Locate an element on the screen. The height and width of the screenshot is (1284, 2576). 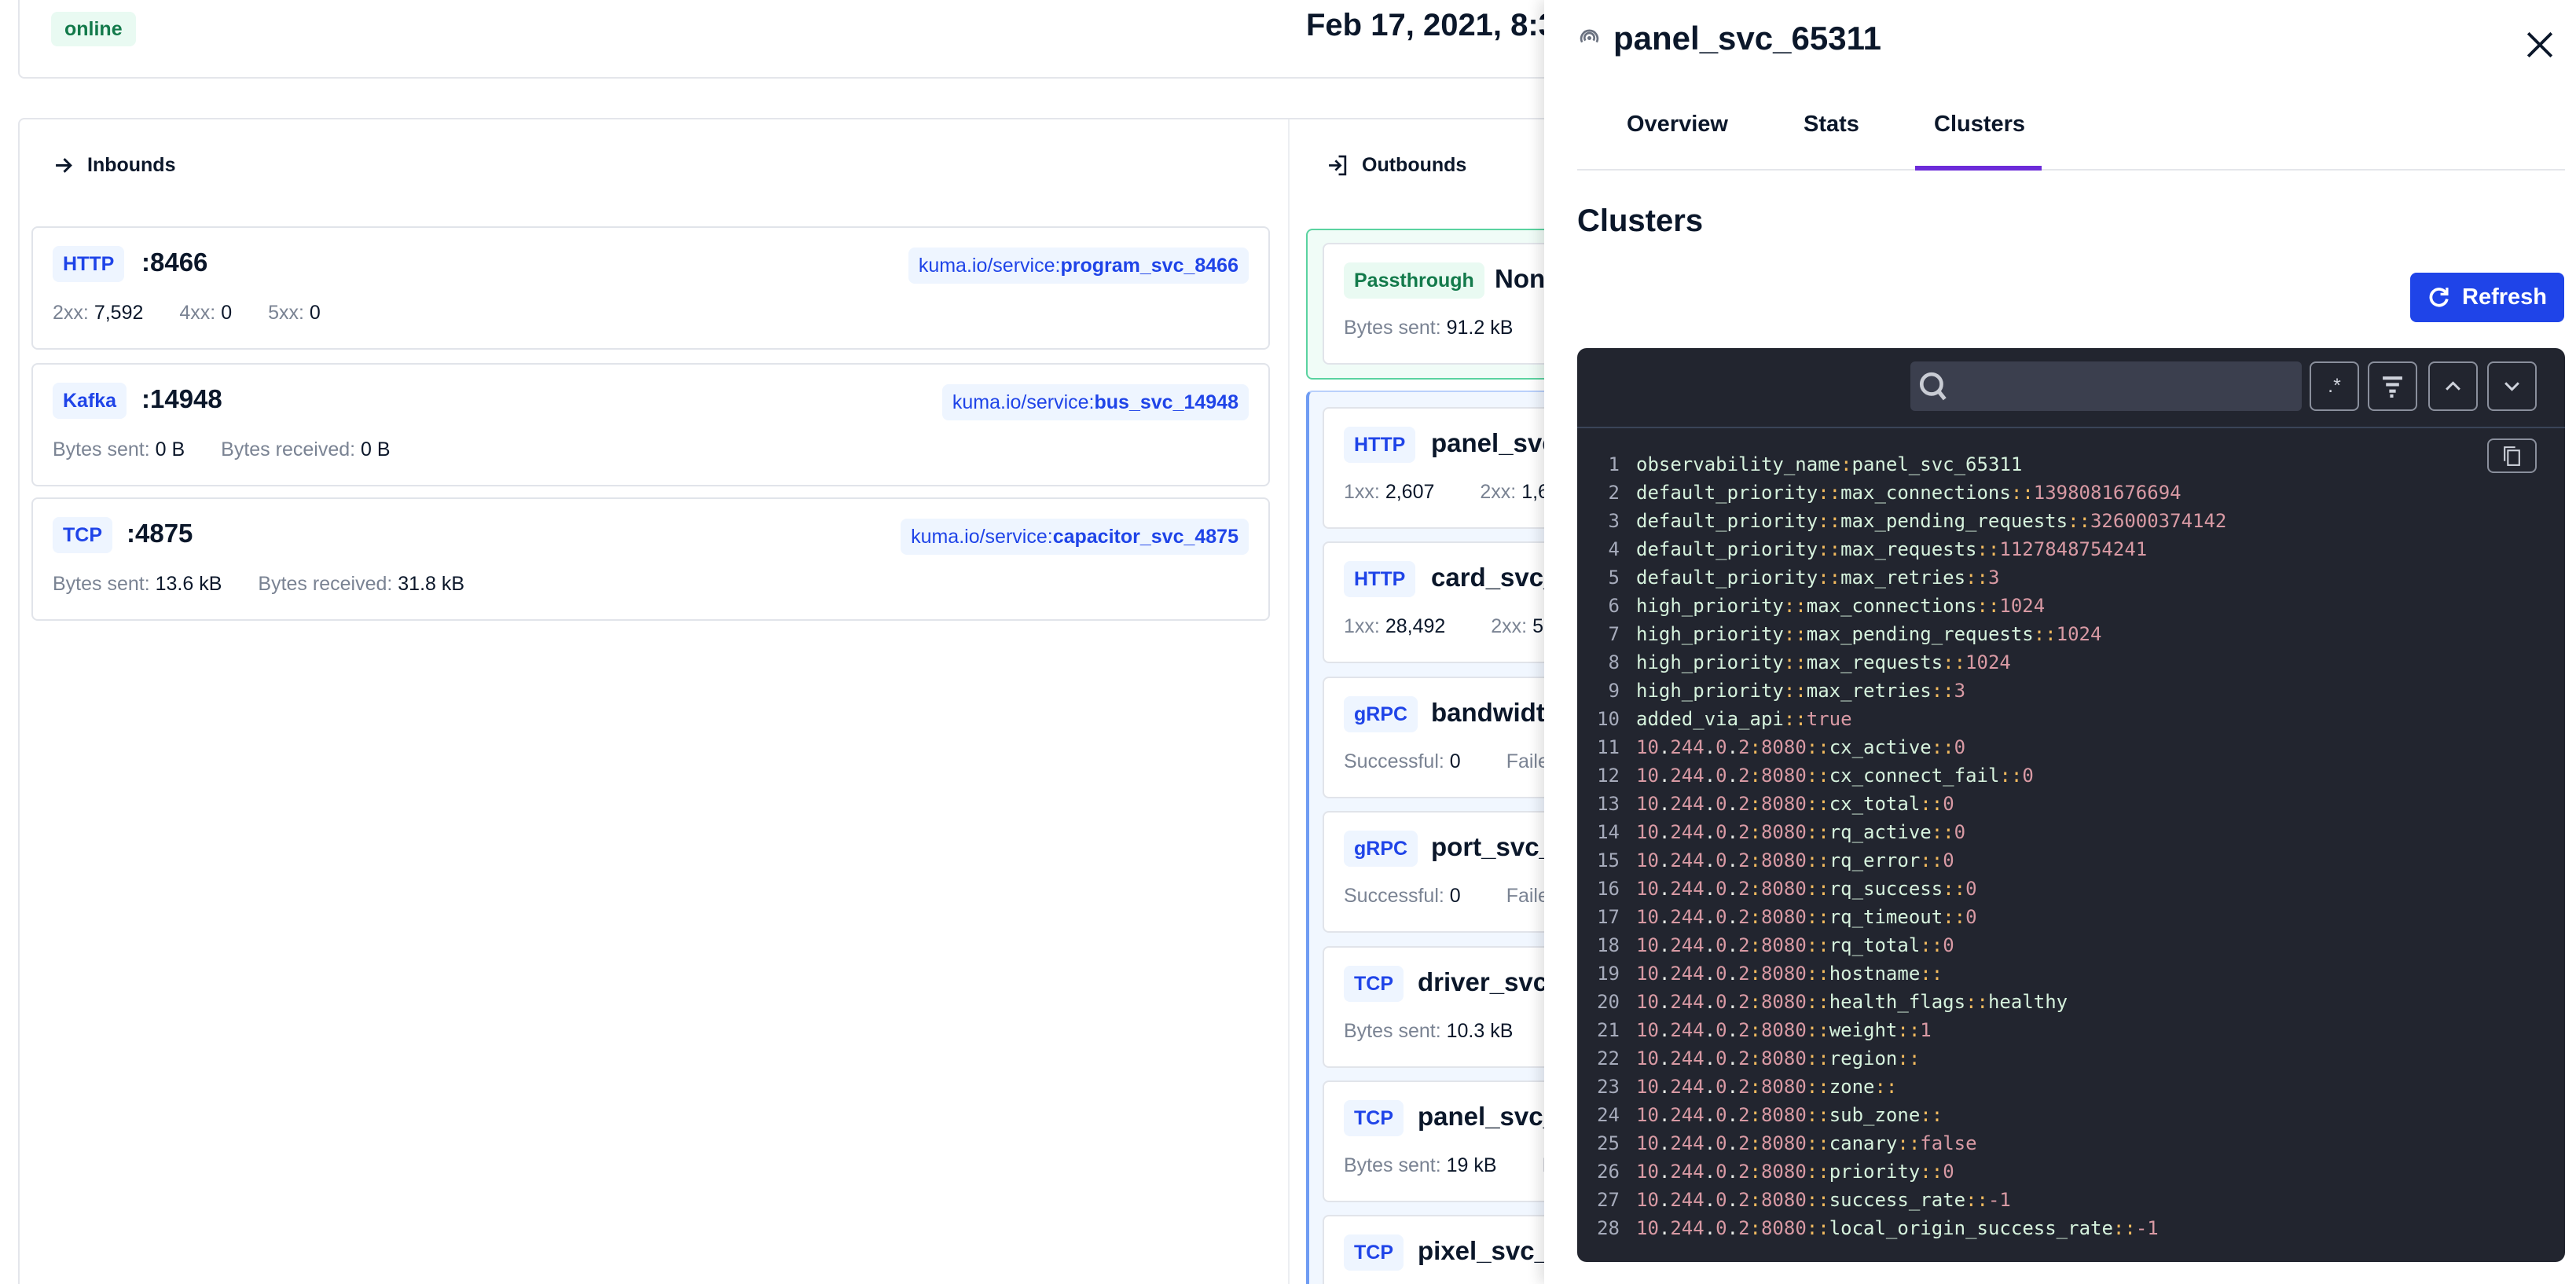
line-number: 5 is located at coordinates (1614, 578).